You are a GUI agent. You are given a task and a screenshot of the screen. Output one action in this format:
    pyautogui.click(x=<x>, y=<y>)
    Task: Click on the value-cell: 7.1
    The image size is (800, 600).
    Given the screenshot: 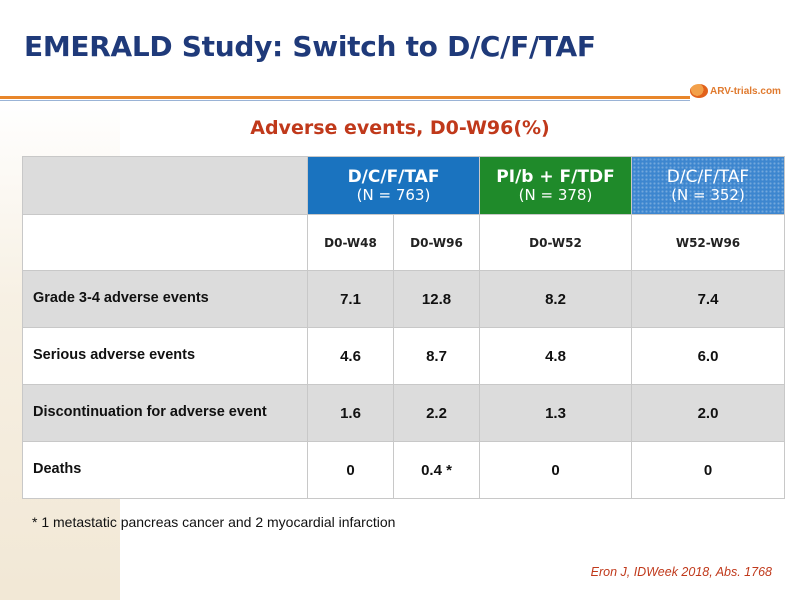 What is the action you would take?
    pyautogui.click(x=350, y=299)
    